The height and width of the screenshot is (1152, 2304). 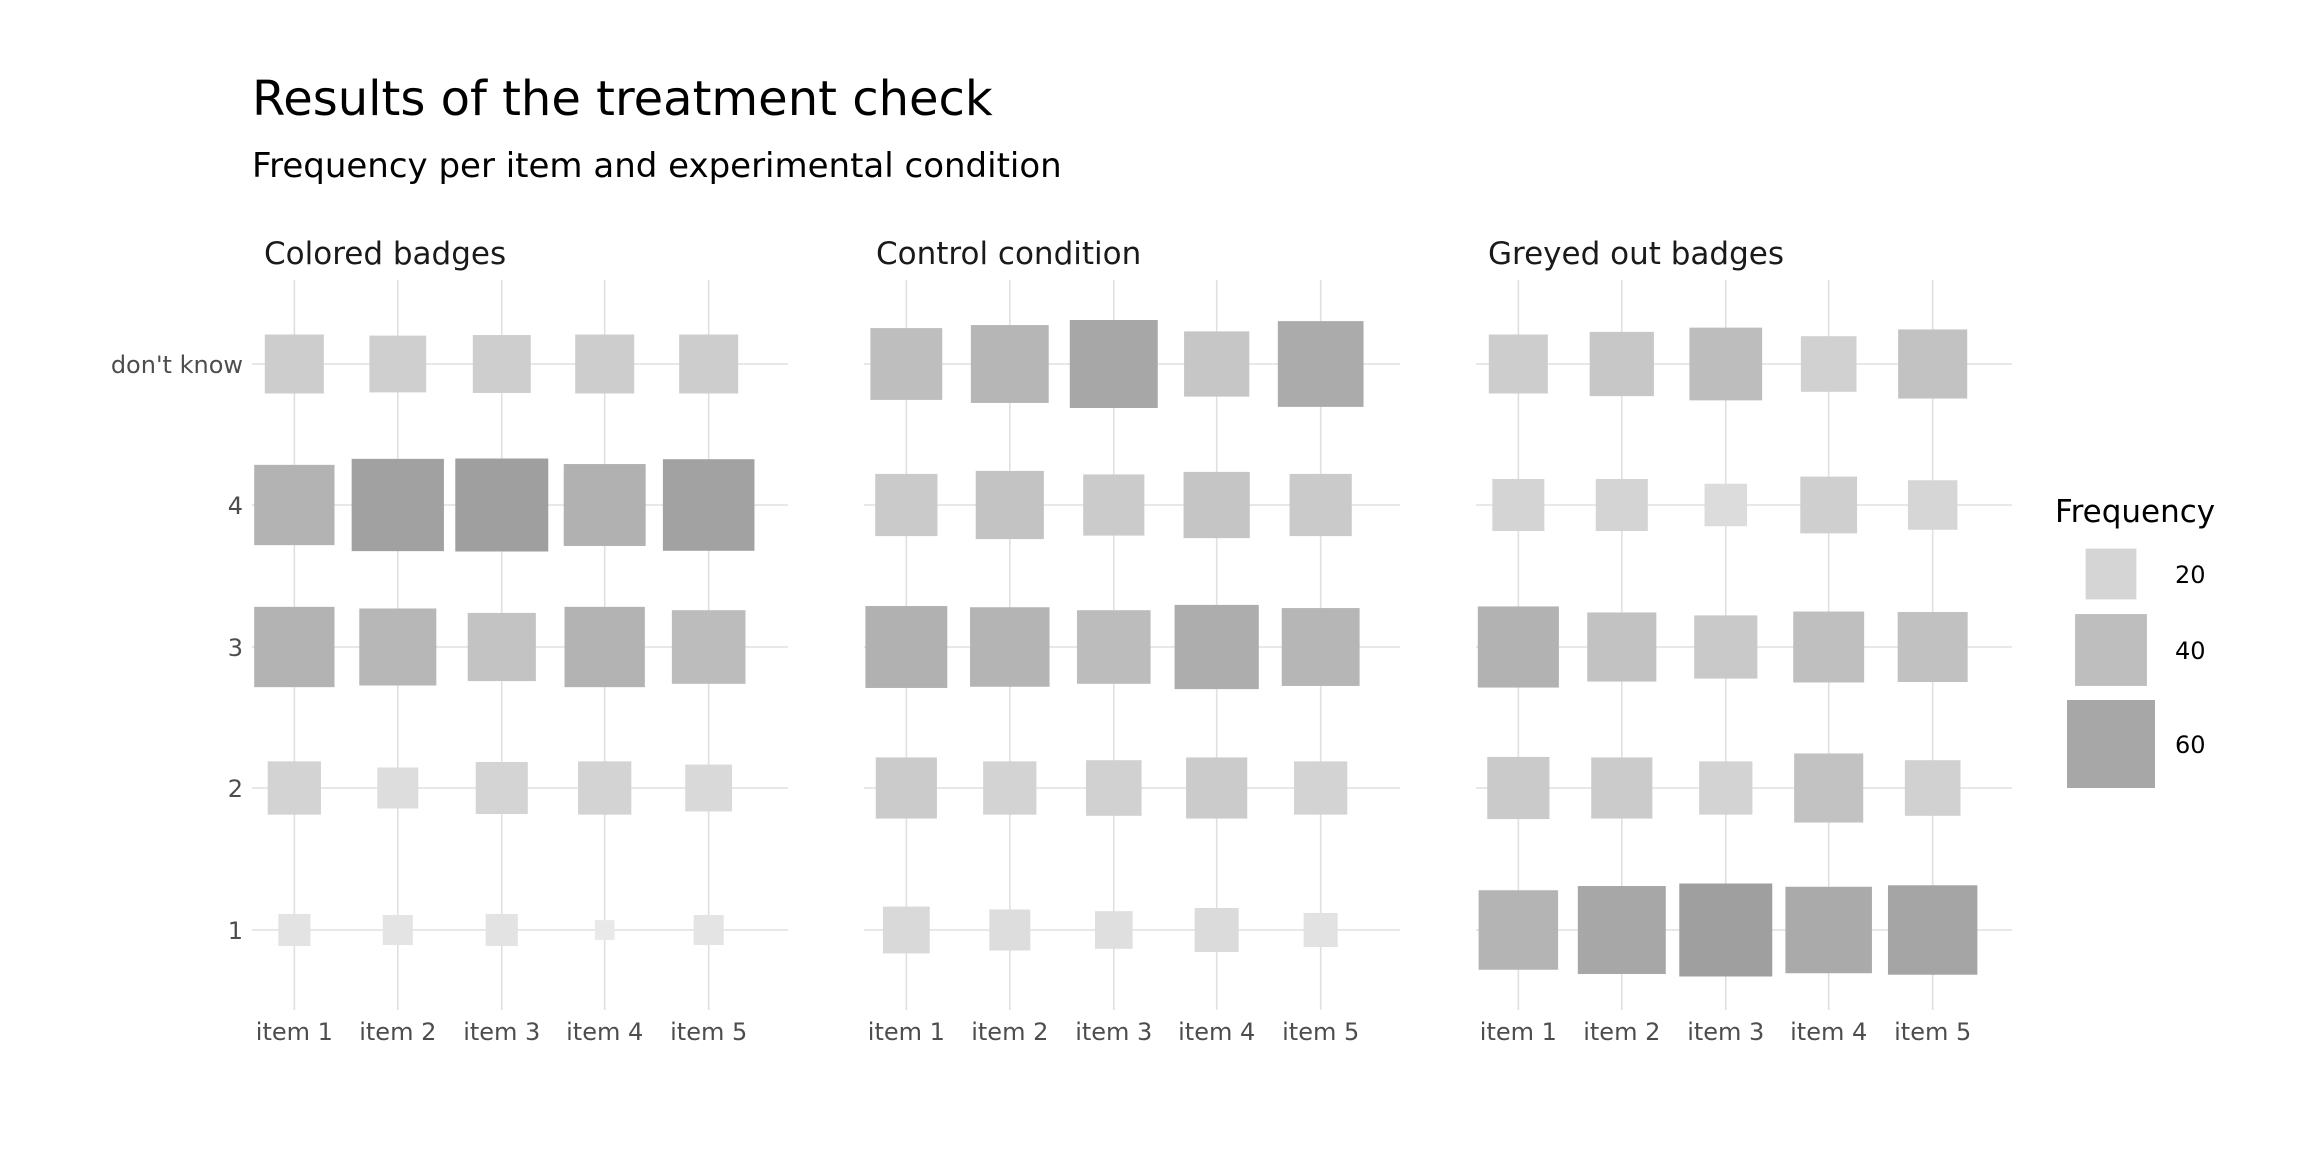 I want to click on legend-label: 60, so click(x=2190, y=745).